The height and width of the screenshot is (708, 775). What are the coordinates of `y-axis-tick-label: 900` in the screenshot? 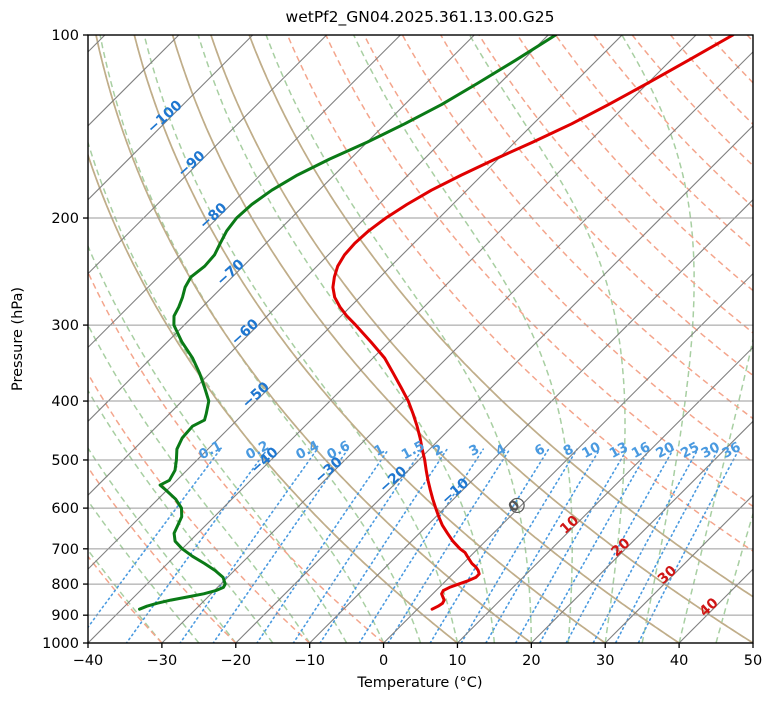 It's located at (65, 616).